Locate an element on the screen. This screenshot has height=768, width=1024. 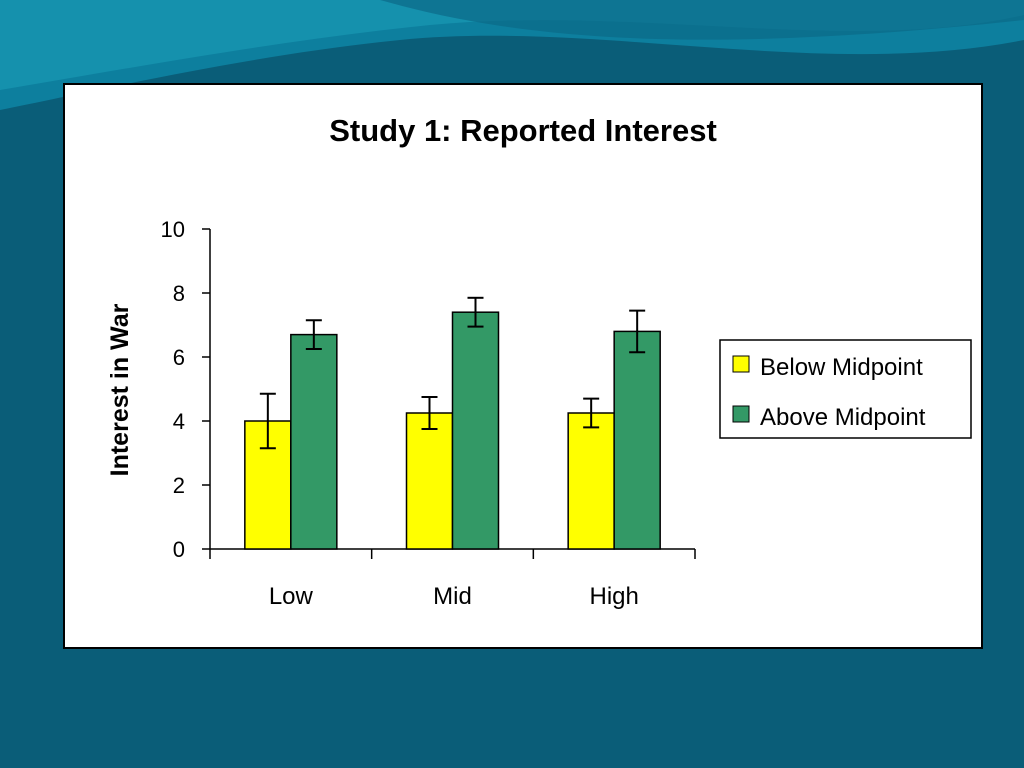
x-tick-label: Mid is located at coordinates (452, 596).